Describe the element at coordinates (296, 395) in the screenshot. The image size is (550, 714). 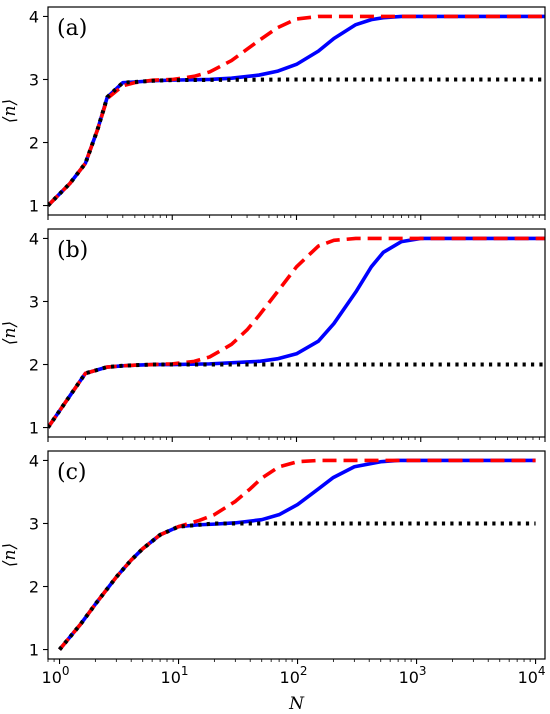
I see `series-line-dotted` at that location.